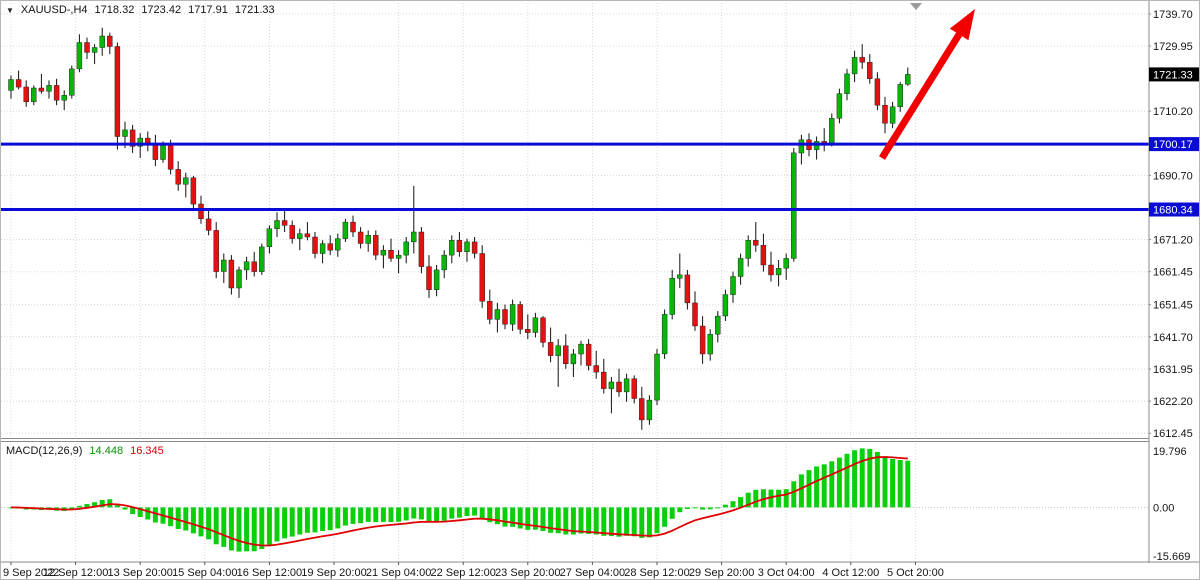  I want to click on time-tick-label: 19 Sep 20:00, so click(333, 573).